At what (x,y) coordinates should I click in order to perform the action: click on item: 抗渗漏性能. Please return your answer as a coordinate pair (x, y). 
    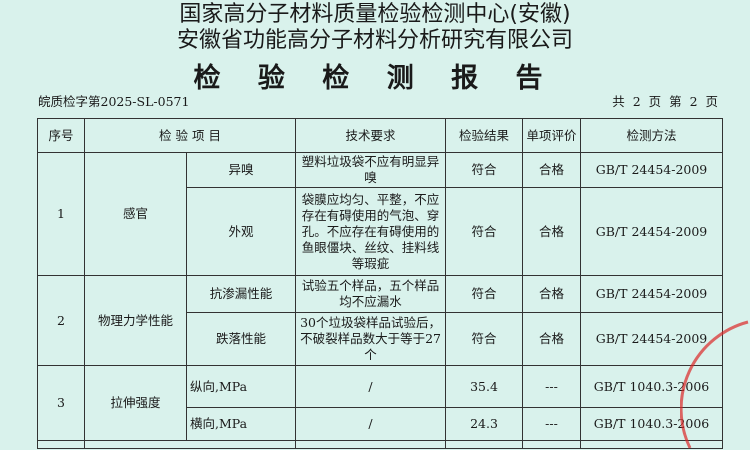
    Looking at the image, I should click on (241, 294).